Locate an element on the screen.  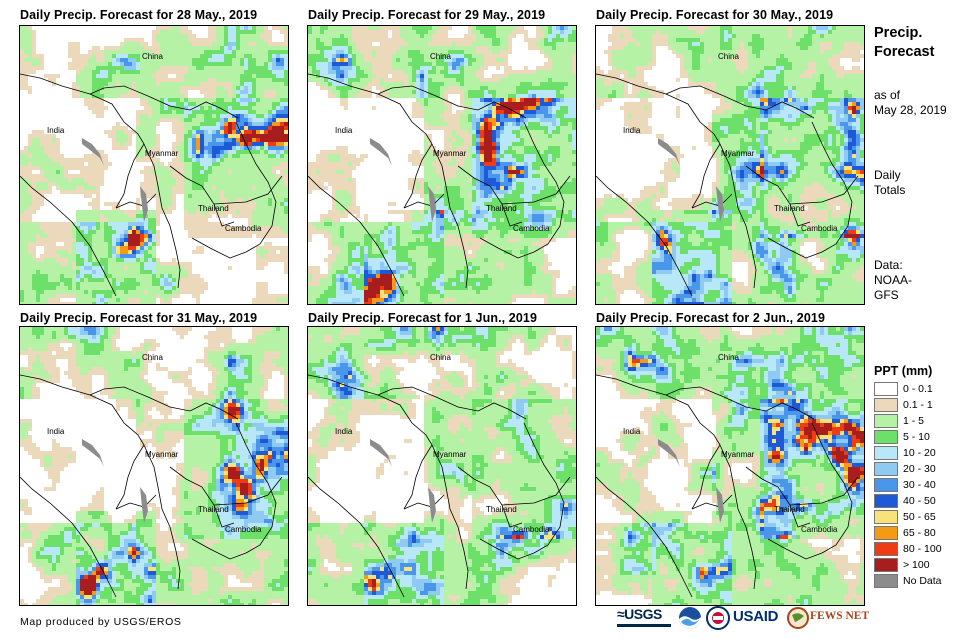
forecast-map-6: China India Myanmar Thailand Cambodia is located at coordinates (730, 466).